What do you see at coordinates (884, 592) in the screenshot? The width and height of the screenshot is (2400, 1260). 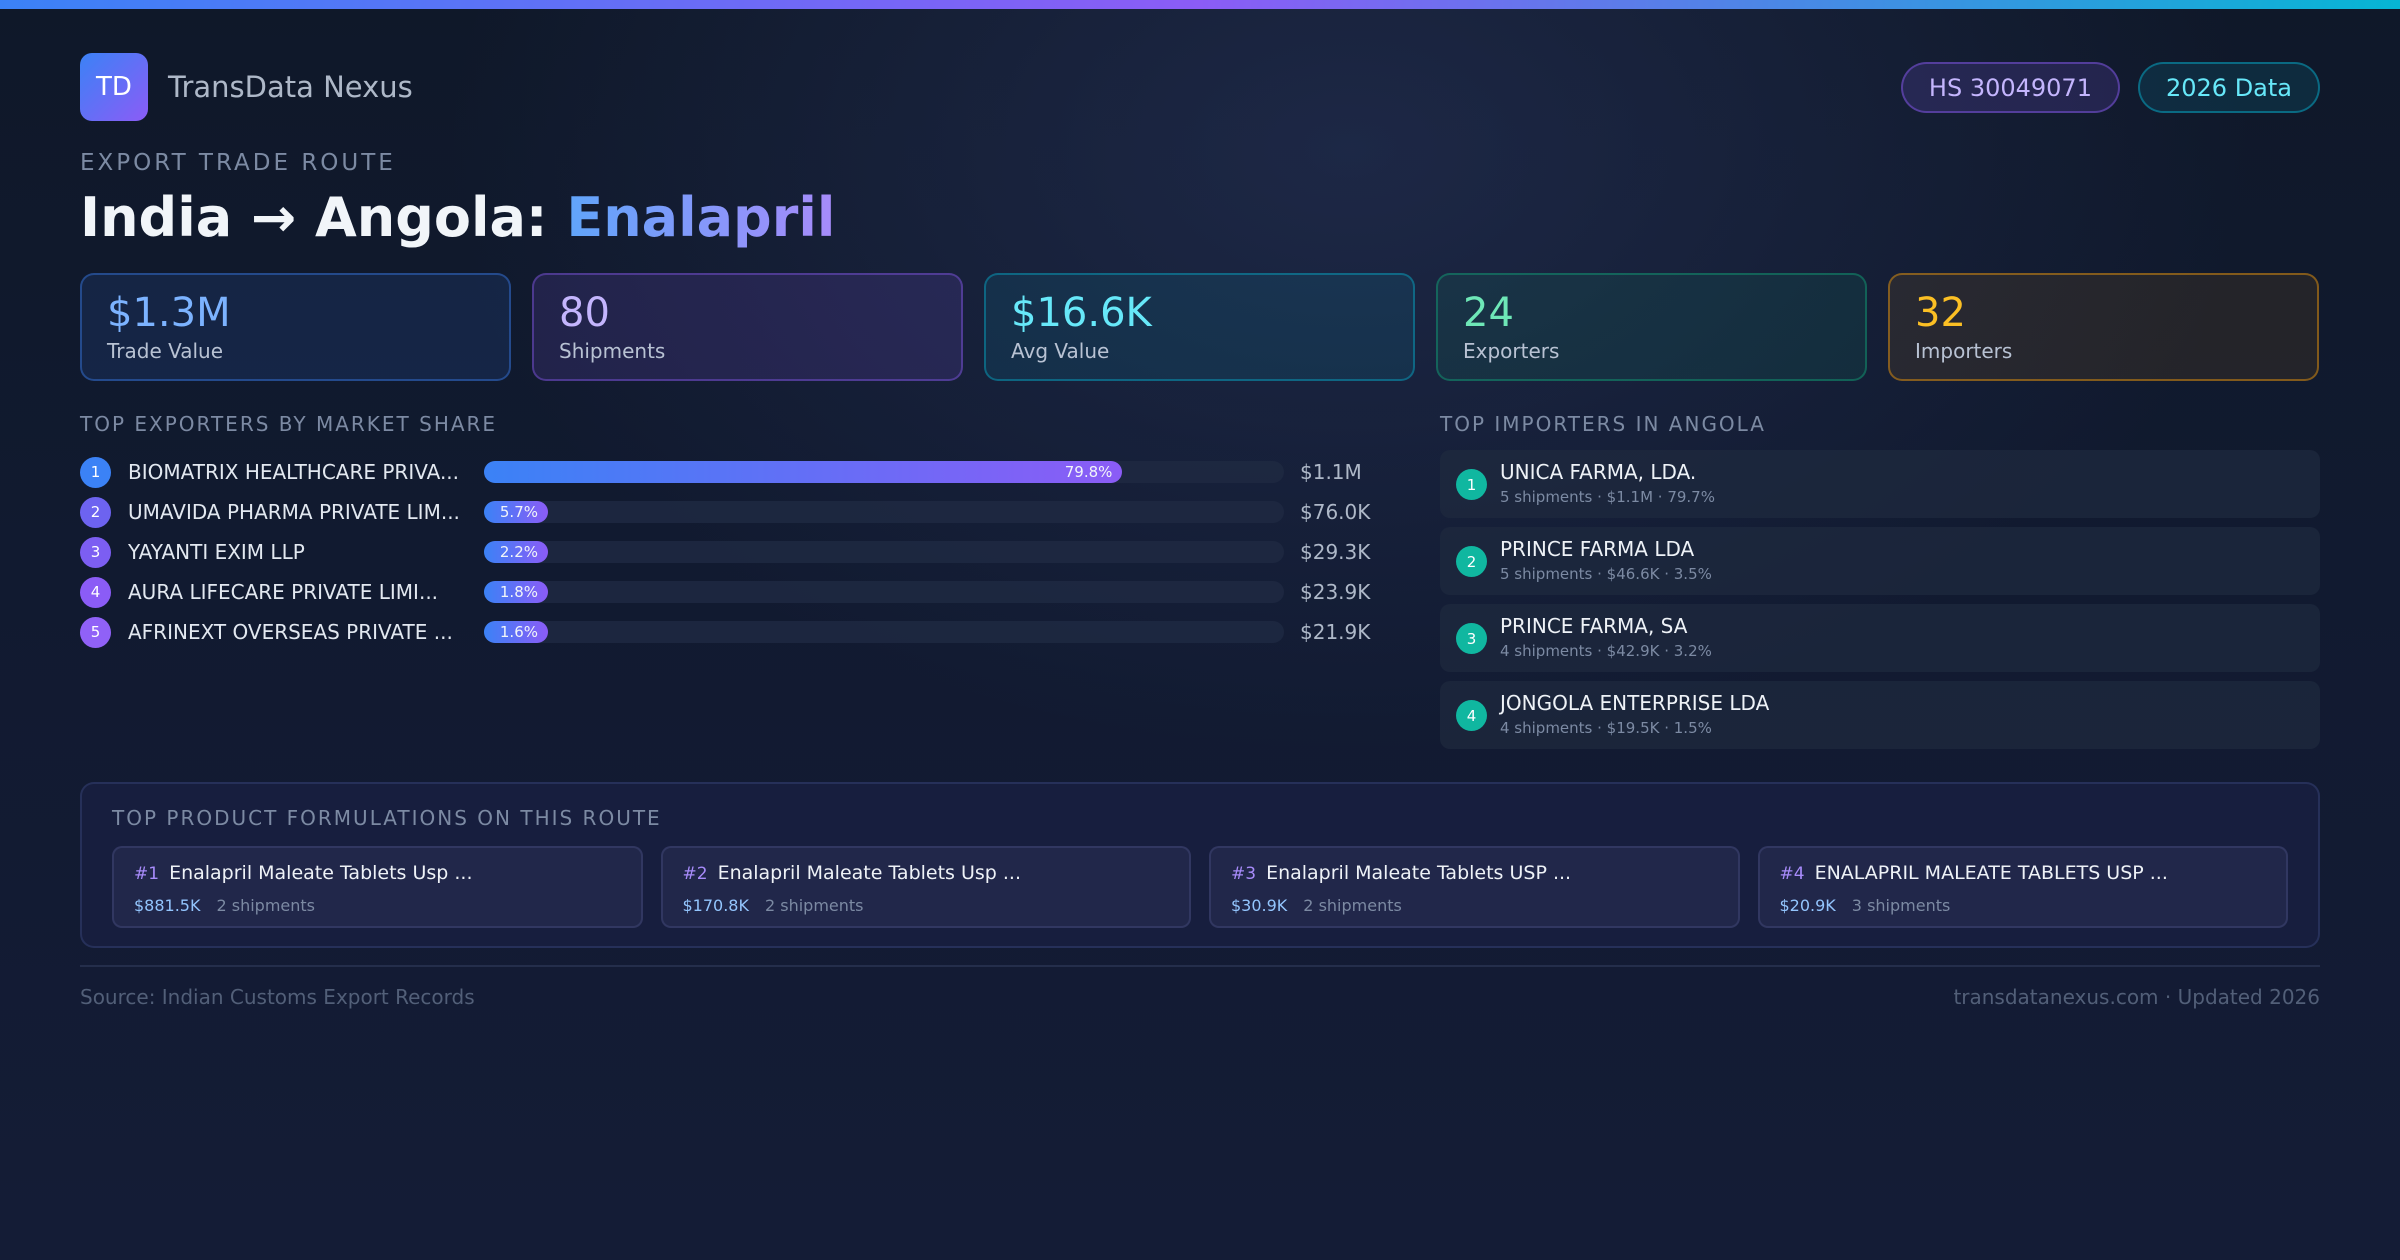 I see `share-bar-track: 1.8%` at bounding box center [884, 592].